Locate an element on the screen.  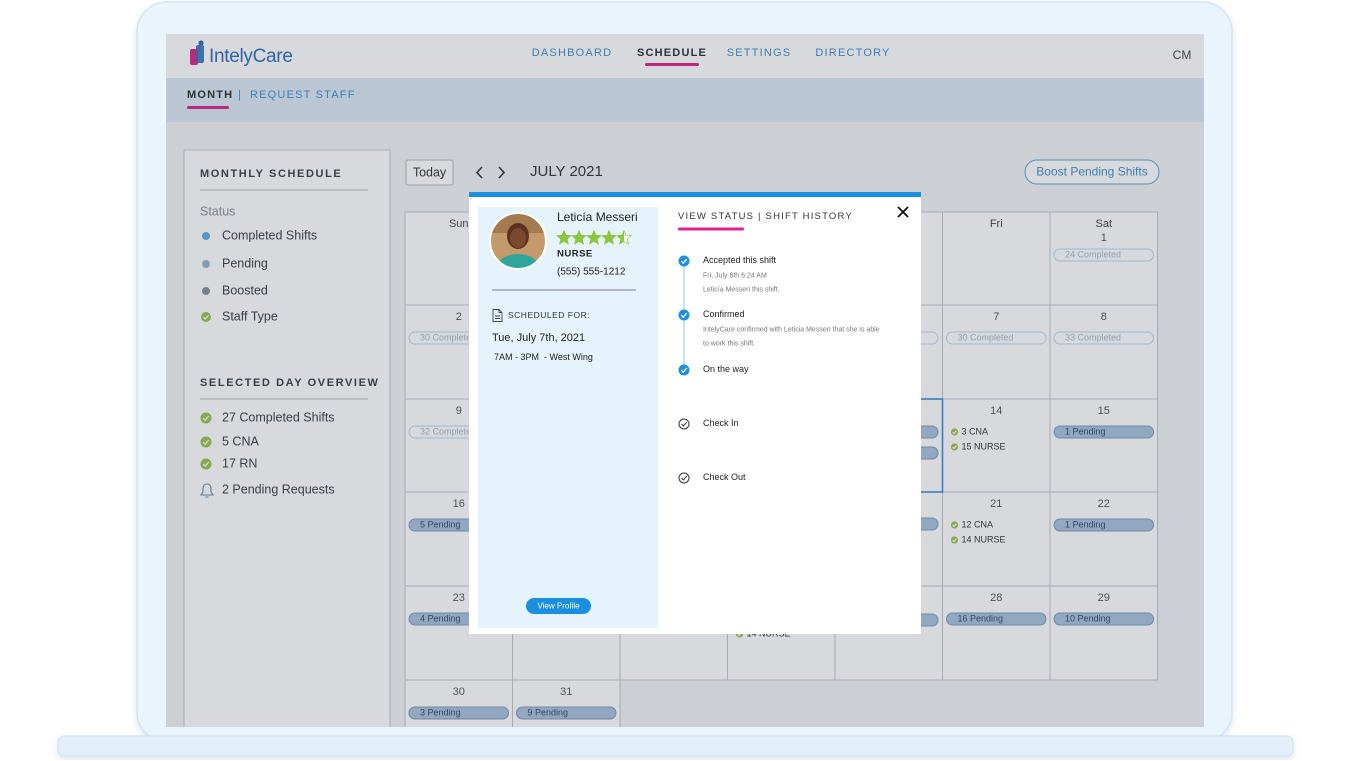
pill-label: 32 Completed is located at coordinates (448, 431).